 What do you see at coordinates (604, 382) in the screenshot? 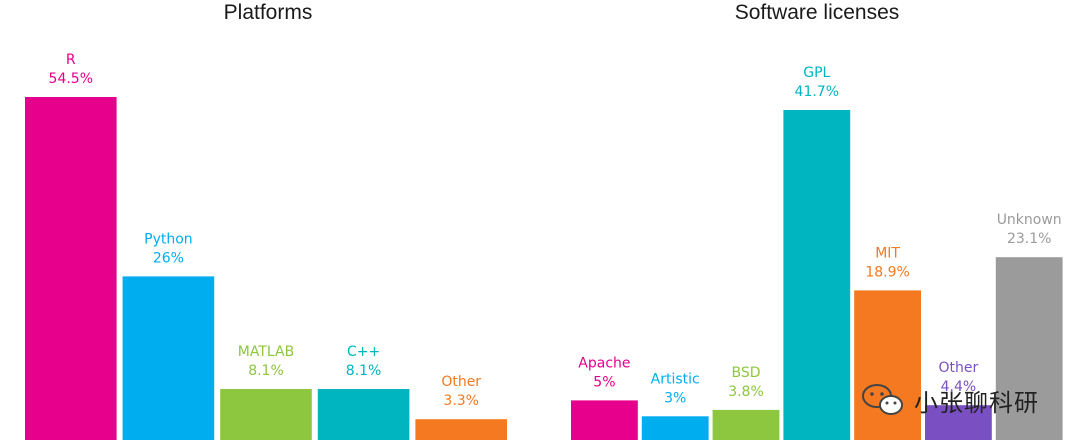
I see `value-label-apache: 5%` at bounding box center [604, 382].